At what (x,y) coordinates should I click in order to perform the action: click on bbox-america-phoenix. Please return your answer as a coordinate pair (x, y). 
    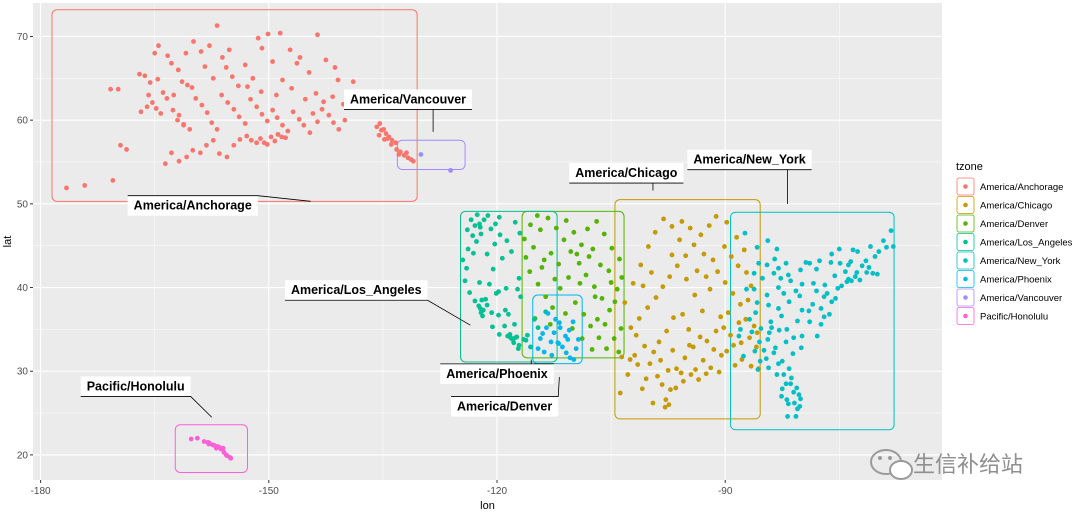
    Looking at the image, I should click on (557, 329).